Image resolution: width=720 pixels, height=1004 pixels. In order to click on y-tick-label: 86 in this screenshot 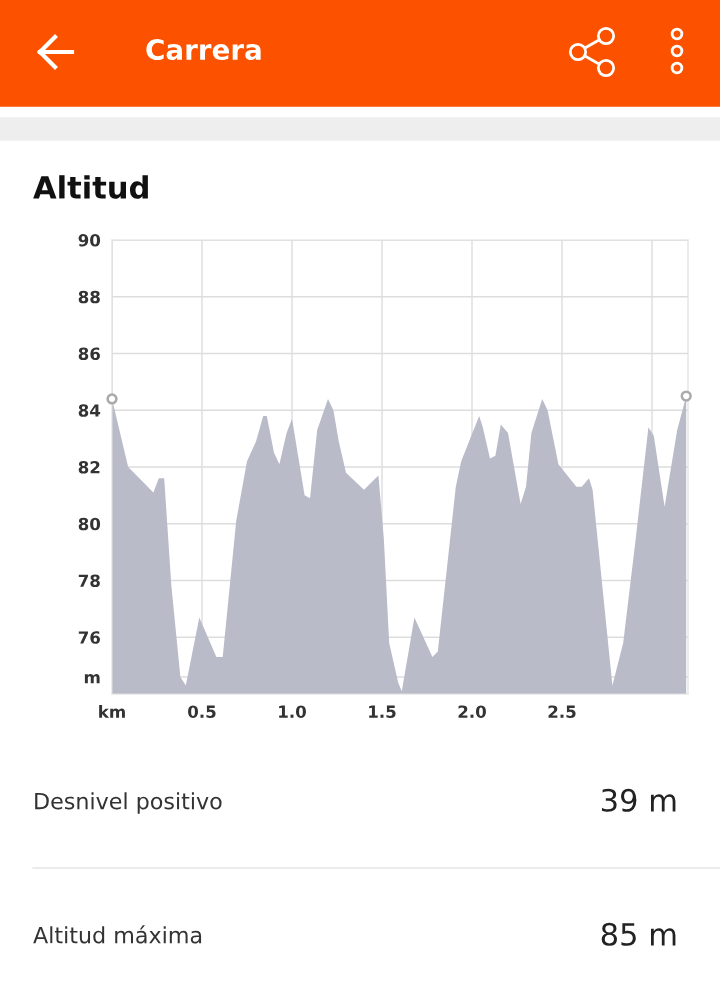, I will do `click(89, 354)`.